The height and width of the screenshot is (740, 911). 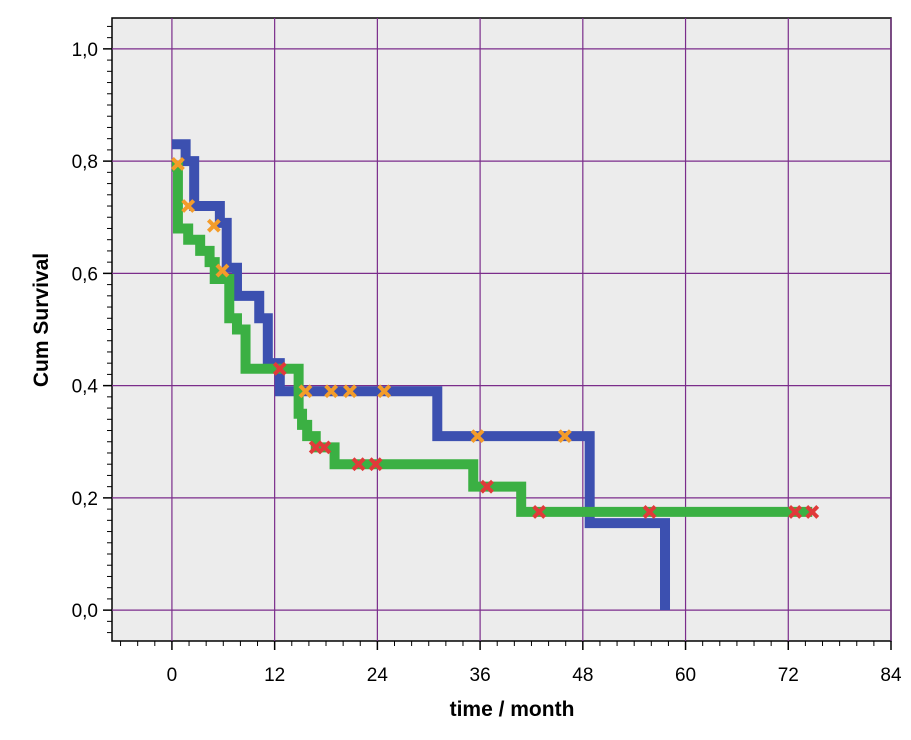 I want to click on y-tick-label: 0,8, so click(x=85, y=162).